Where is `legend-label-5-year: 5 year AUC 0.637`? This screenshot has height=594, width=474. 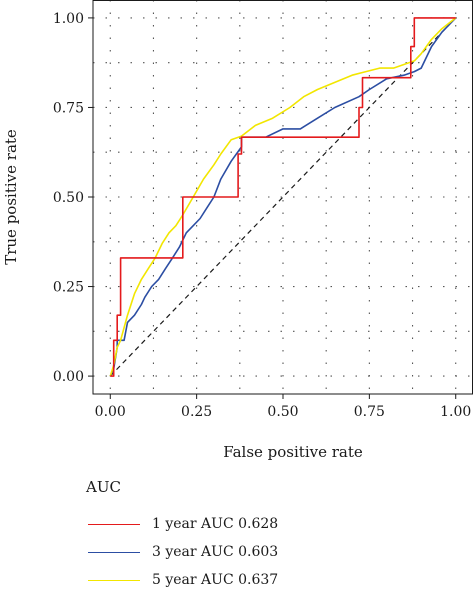
legend-label-5-year: 5 year AUC 0.637 is located at coordinates (215, 580).